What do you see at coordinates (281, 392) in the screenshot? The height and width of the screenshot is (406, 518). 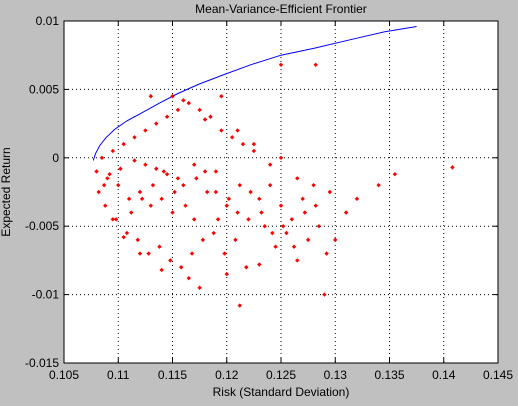 I see `x-axis-label: Risk (Standard Deviation)` at bounding box center [281, 392].